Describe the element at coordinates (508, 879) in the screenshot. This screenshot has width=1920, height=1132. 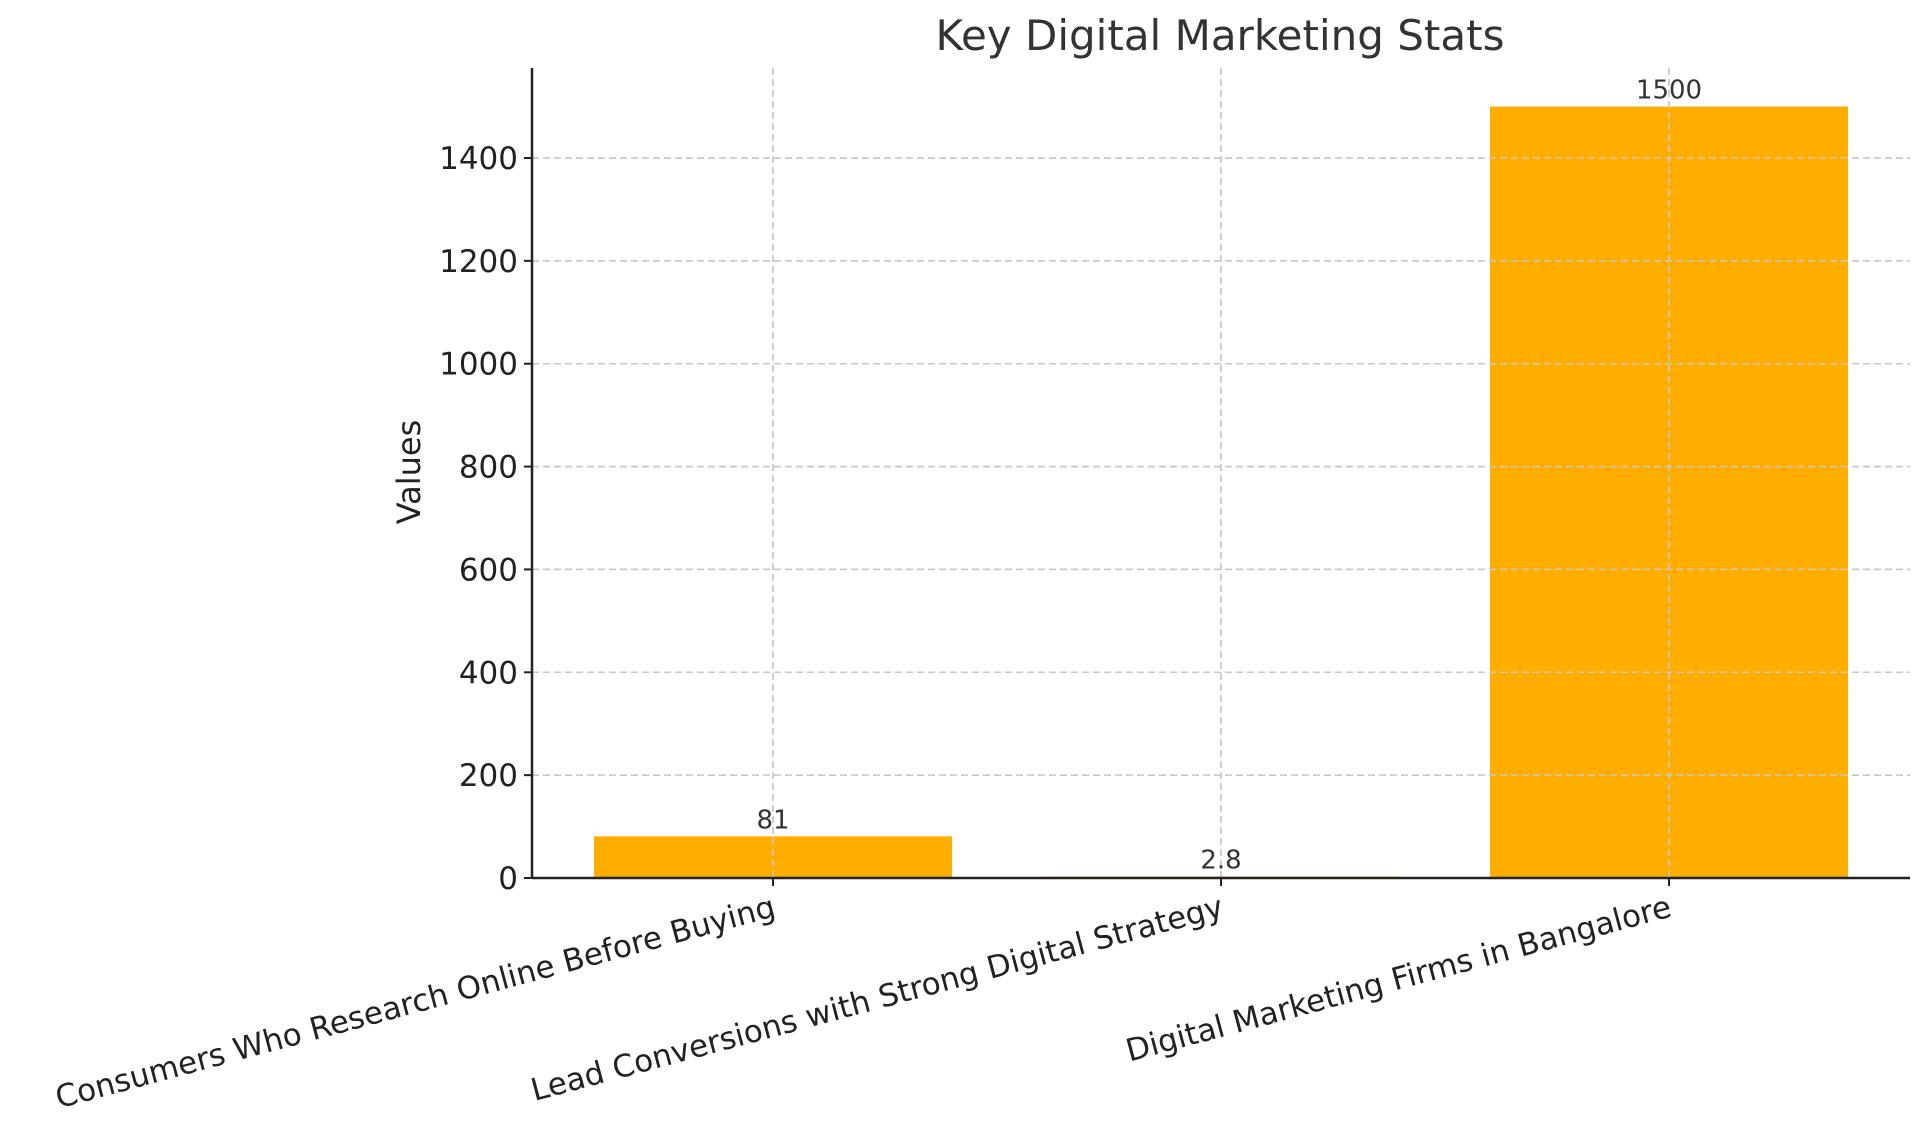
I see `y-tick-label: 0` at that location.